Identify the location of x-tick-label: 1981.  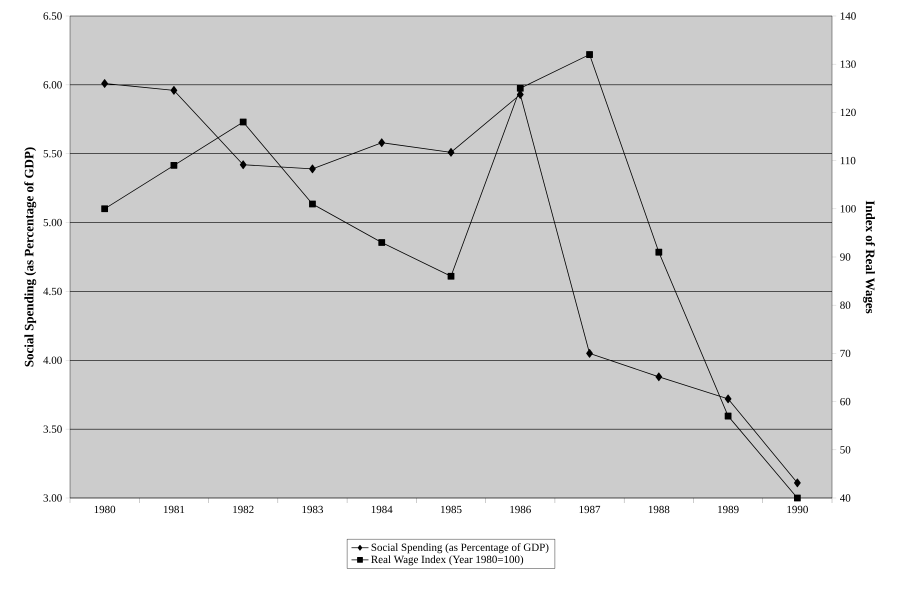
(174, 510).